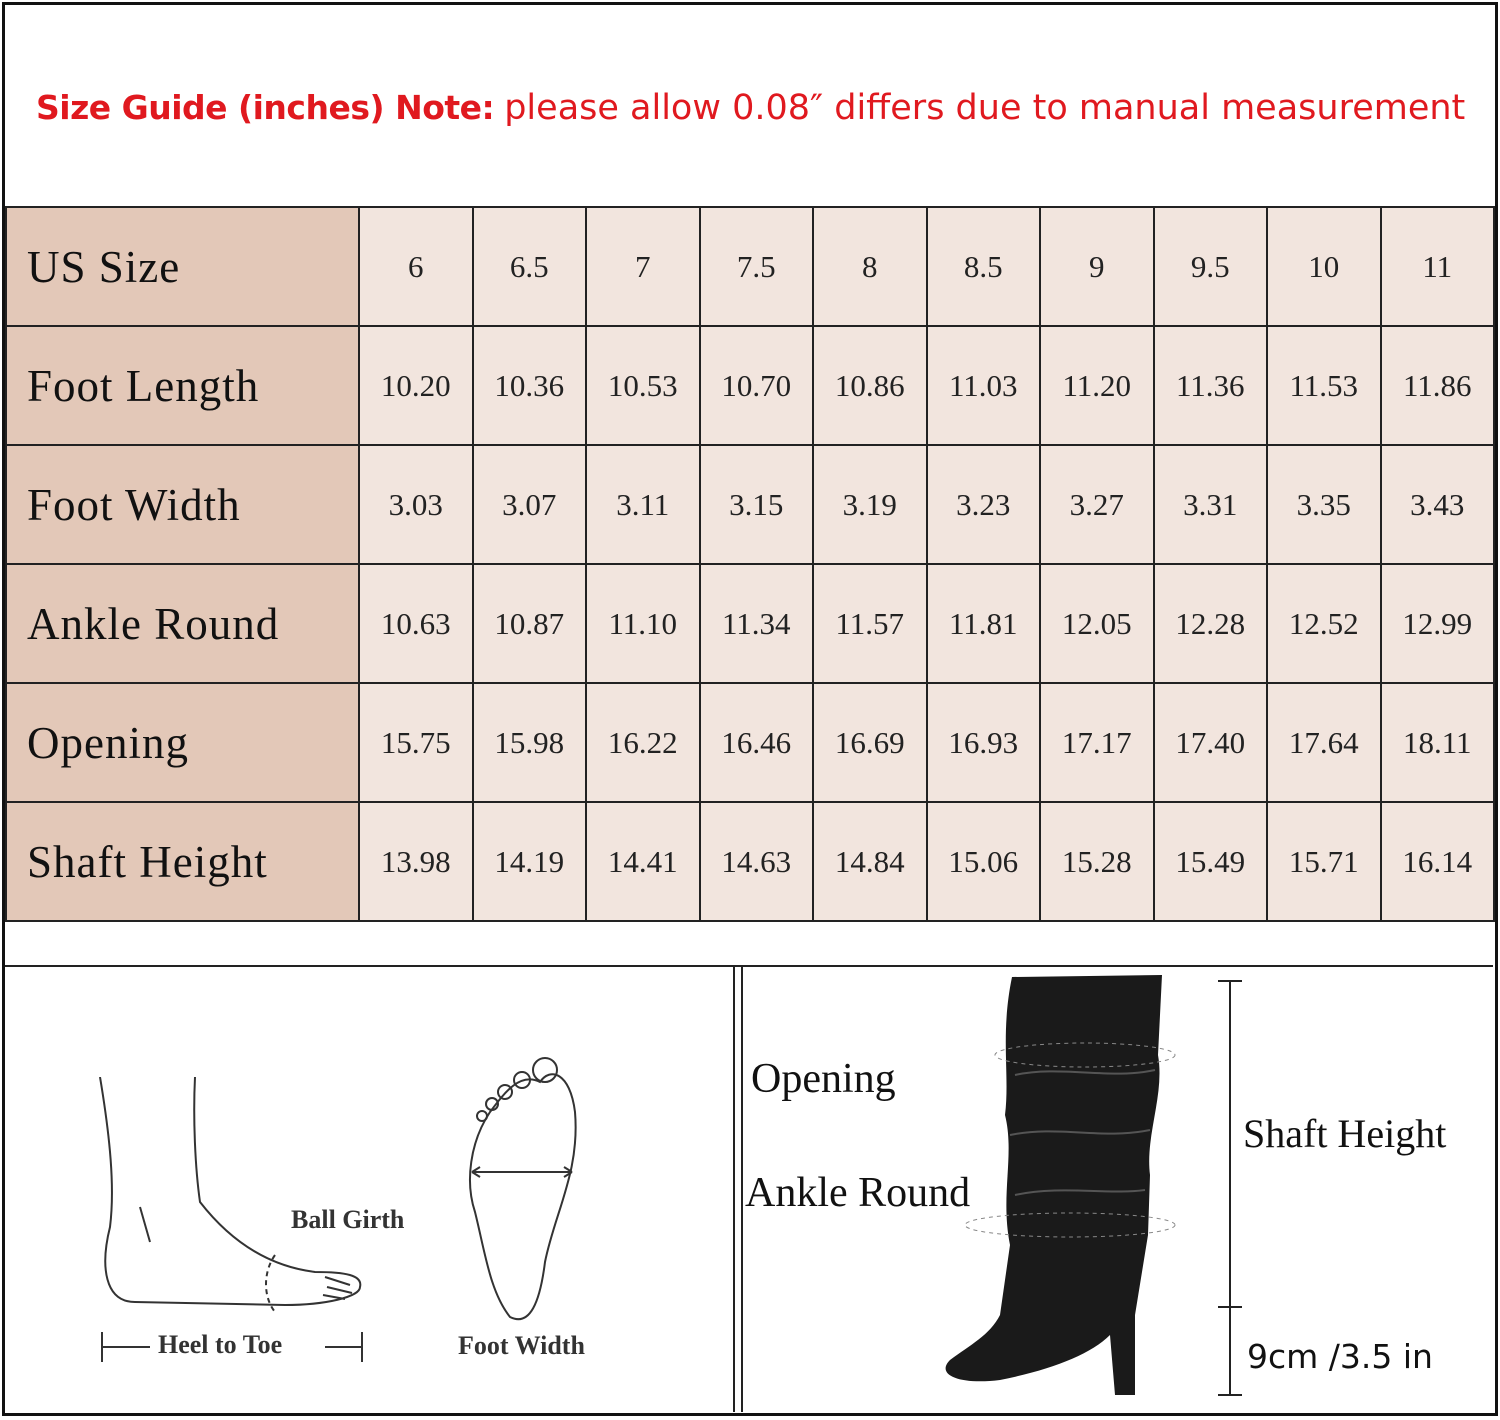  What do you see at coordinates (1060, 1185) in the screenshot?
I see `boot-illustration` at bounding box center [1060, 1185].